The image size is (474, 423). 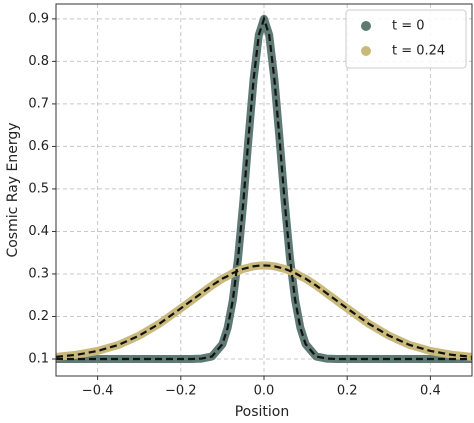 I want to click on x-tick-label: −0.2, so click(x=181, y=391).